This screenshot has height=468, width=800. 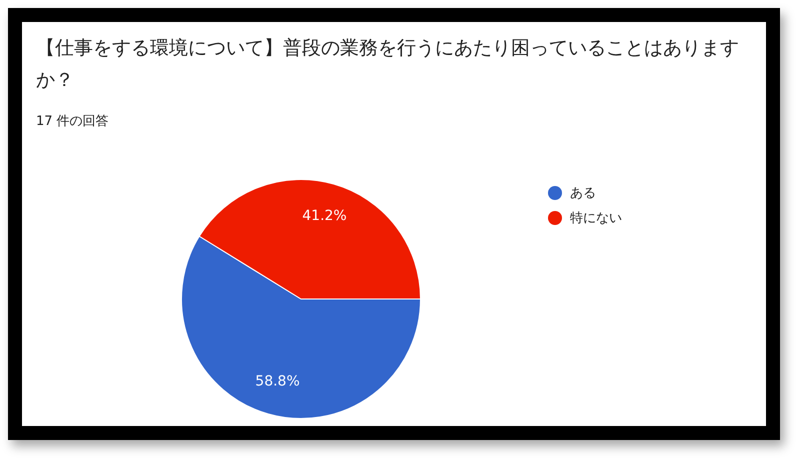 What do you see at coordinates (277, 381) in the screenshot?
I see `data-label: 58.8%` at bounding box center [277, 381].